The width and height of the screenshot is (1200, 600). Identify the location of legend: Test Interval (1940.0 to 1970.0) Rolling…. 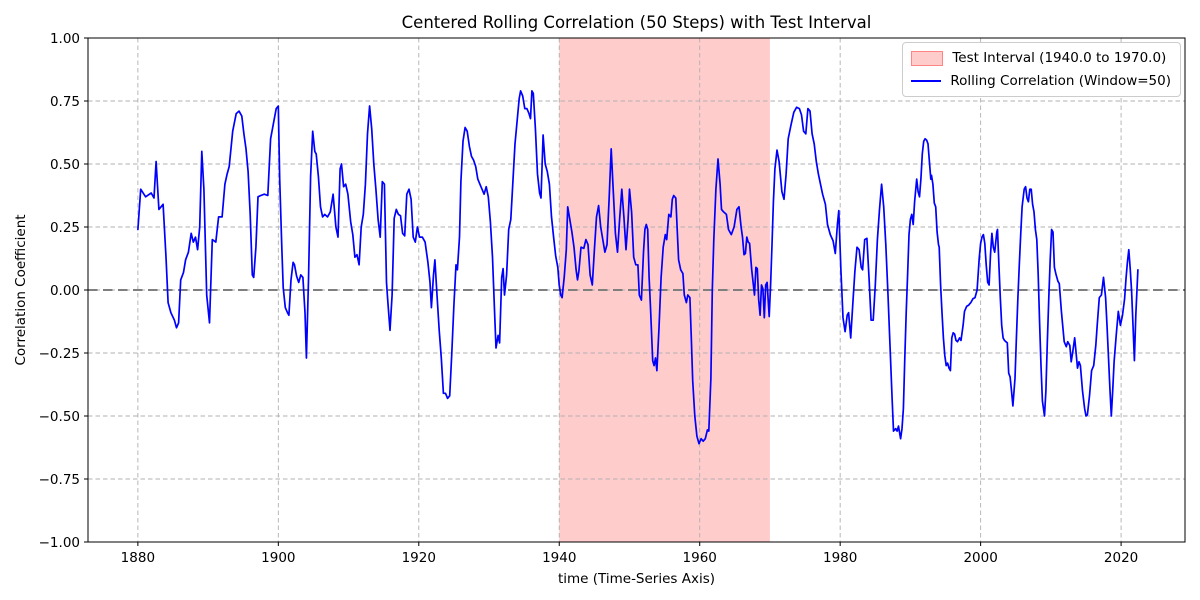
(1041, 69).